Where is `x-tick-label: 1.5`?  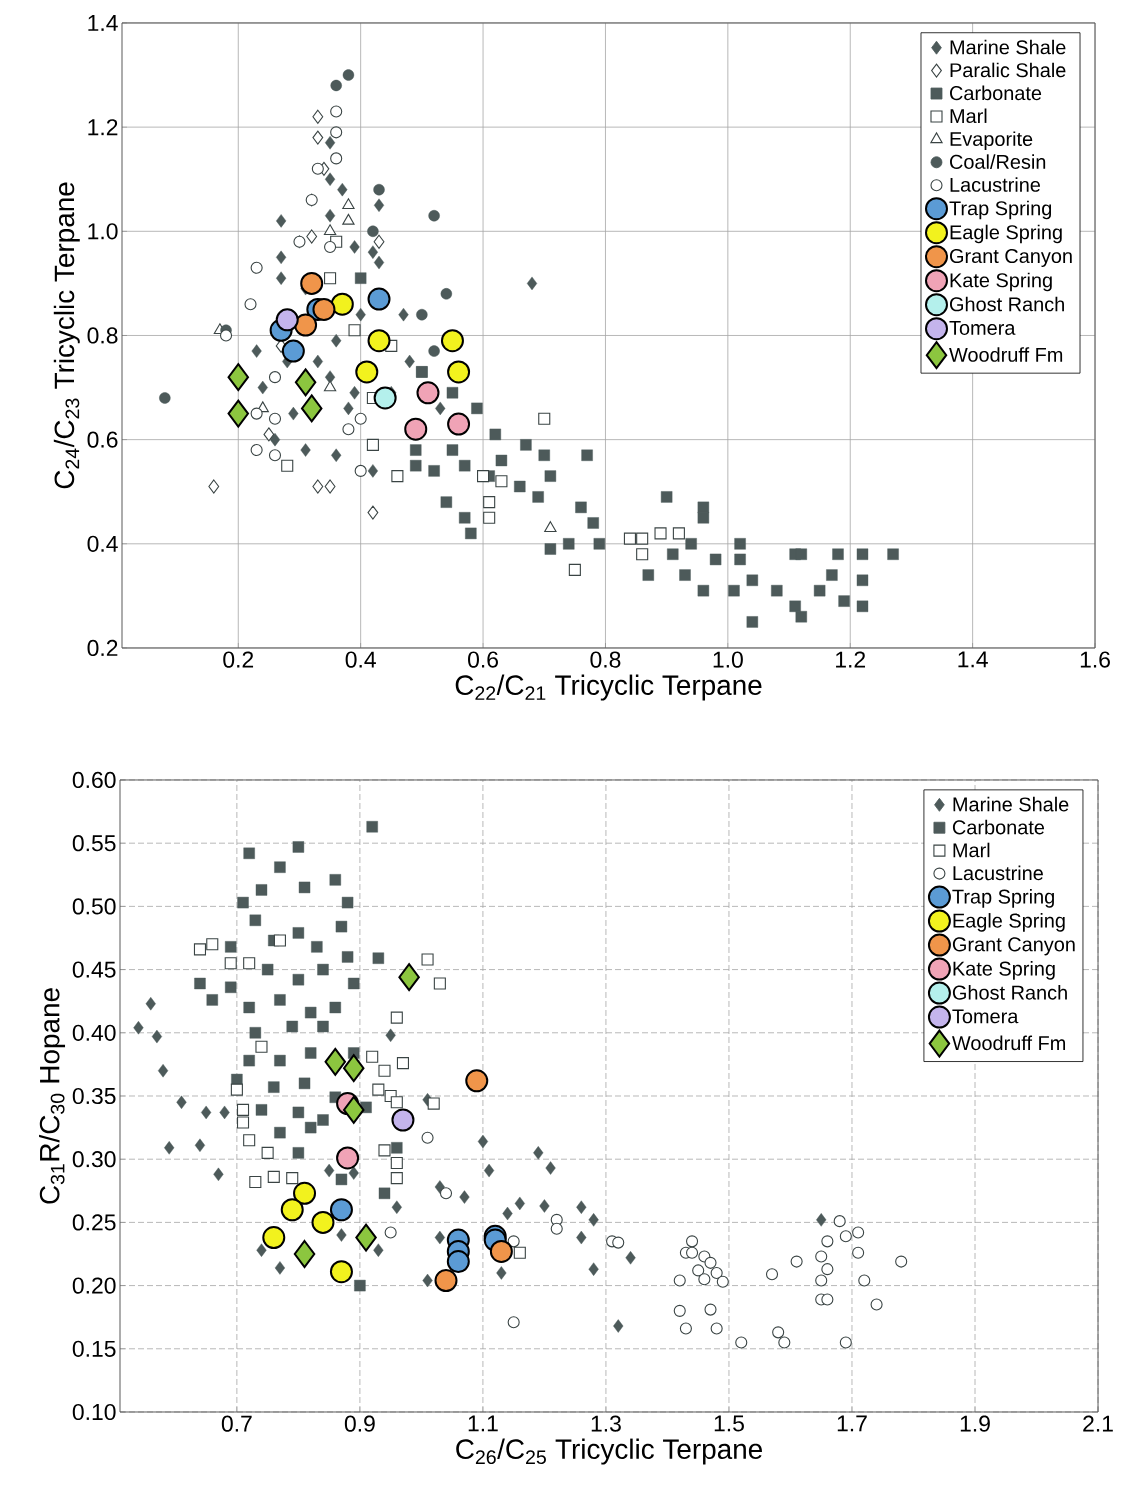 x-tick-label: 1.5 is located at coordinates (729, 1423).